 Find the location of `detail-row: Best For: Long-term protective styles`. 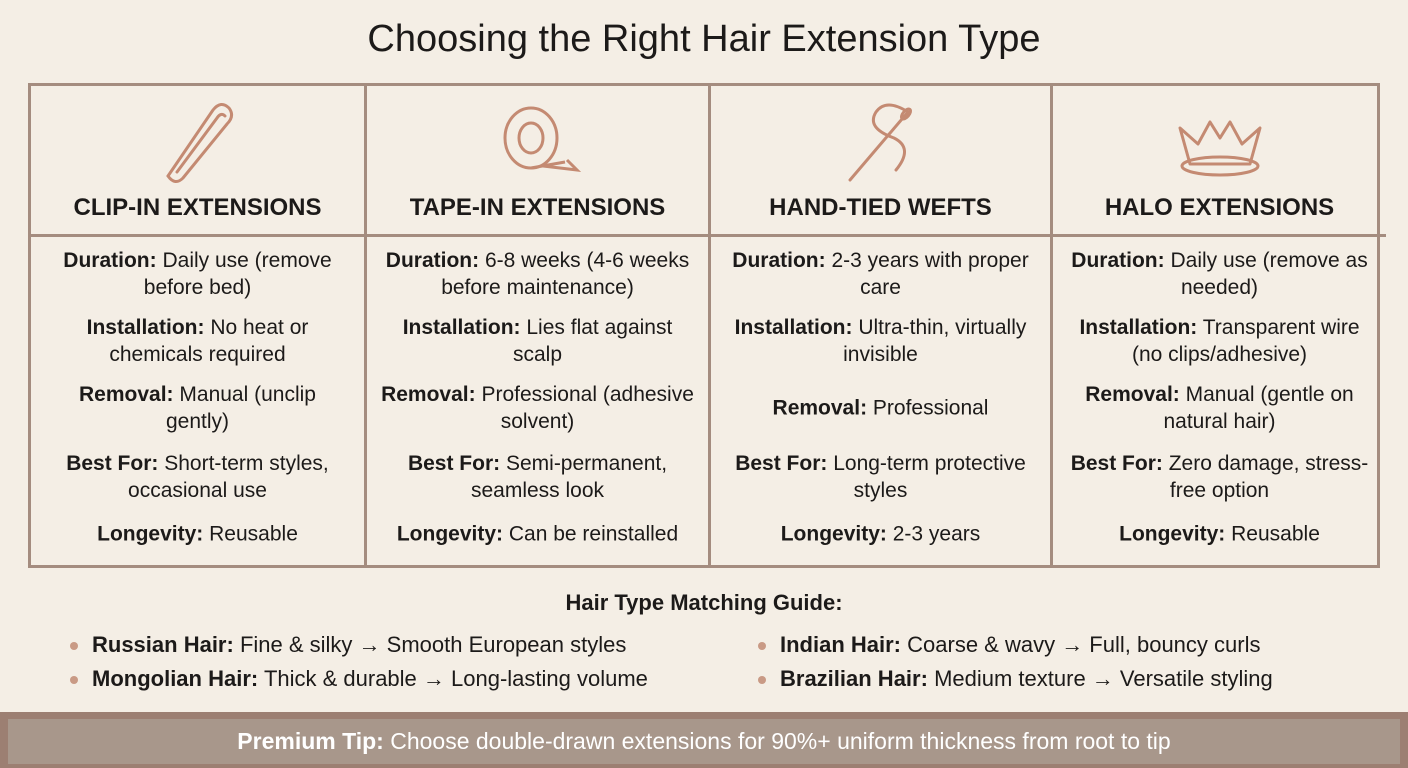

detail-row: Best For: Long-term protective styles is located at coordinates (880, 477).